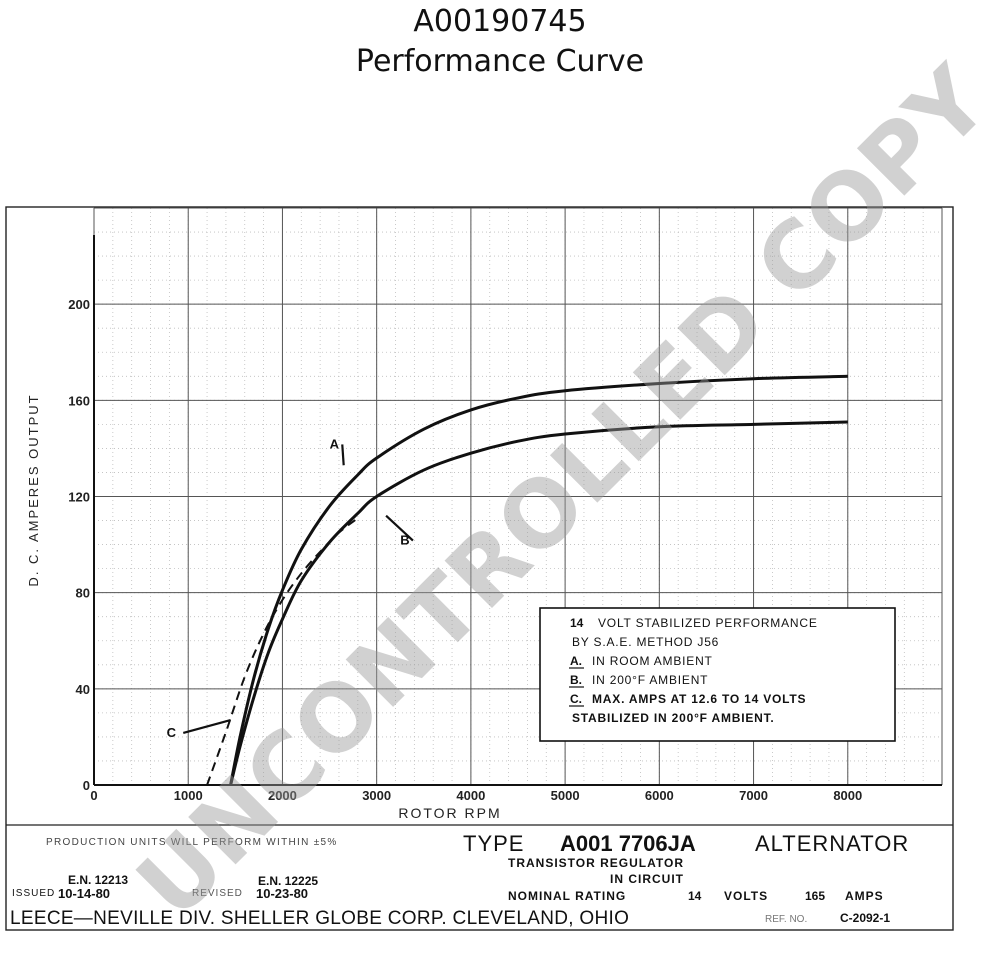 This screenshot has width=1000, height=977. What do you see at coordinates (596, 863) in the screenshot?
I see `regulator-line-1: TRANSISTOR REGULATOR` at bounding box center [596, 863].